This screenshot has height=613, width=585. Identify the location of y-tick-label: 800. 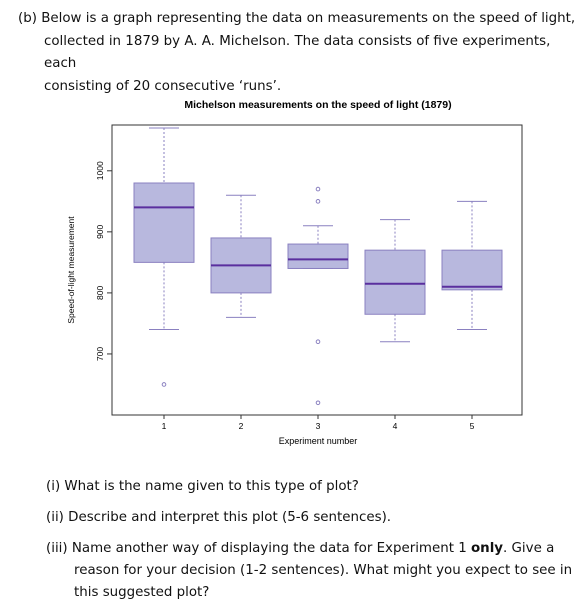
(100, 293).